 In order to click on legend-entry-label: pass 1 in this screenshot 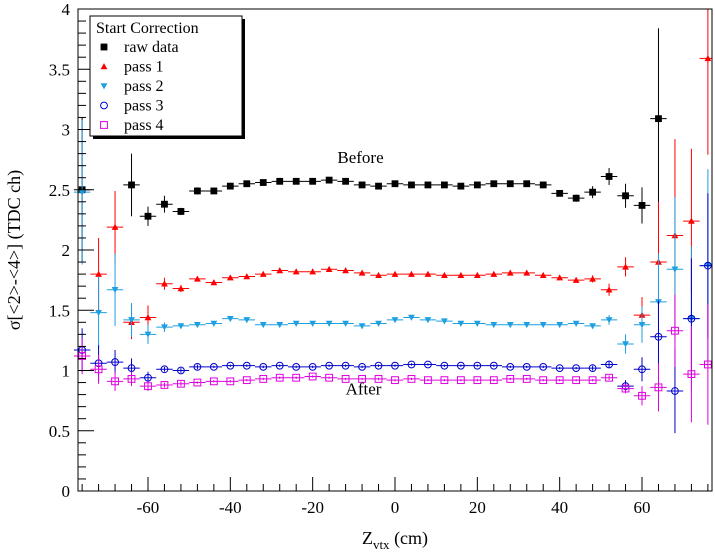, I will do `click(144, 67)`.